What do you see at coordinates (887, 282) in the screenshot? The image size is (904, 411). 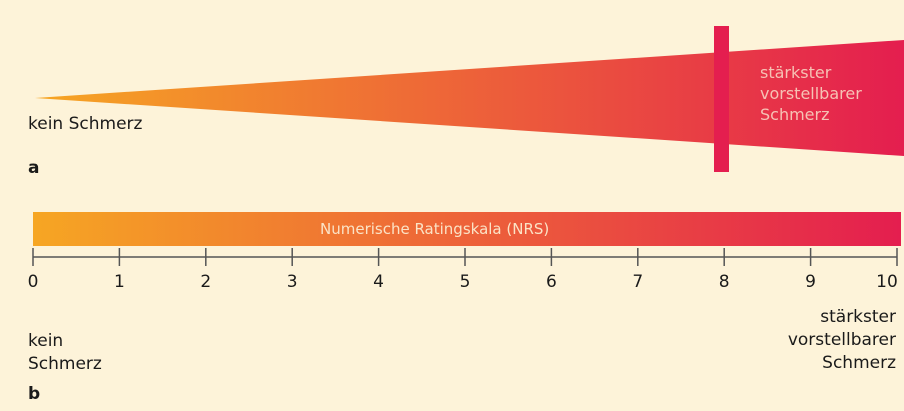 I see `tick-label-10: 10` at bounding box center [887, 282].